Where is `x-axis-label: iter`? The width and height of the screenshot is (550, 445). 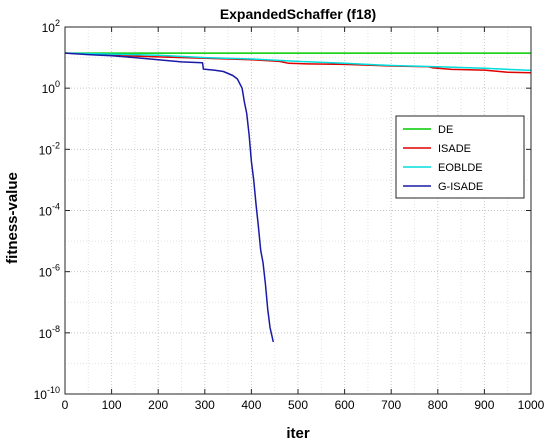 x-axis-label: iter is located at coordinates (298, 433).